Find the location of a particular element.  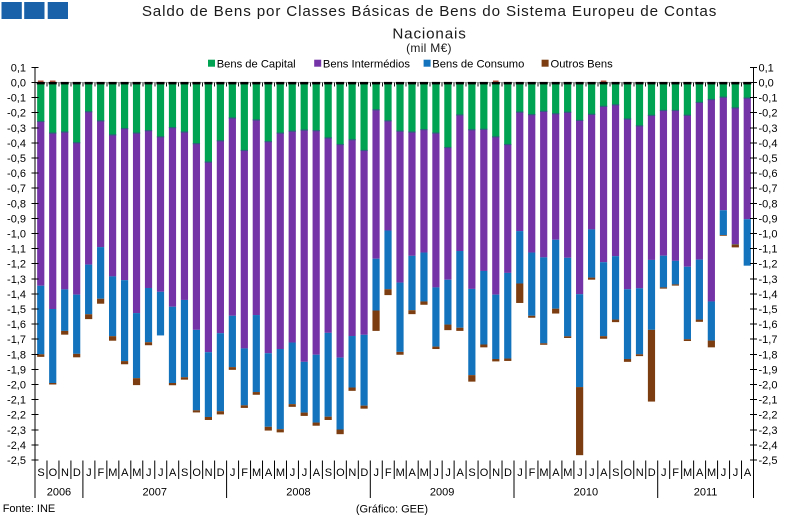

svg-text: -0,2 is located at coordinates (768, 114).